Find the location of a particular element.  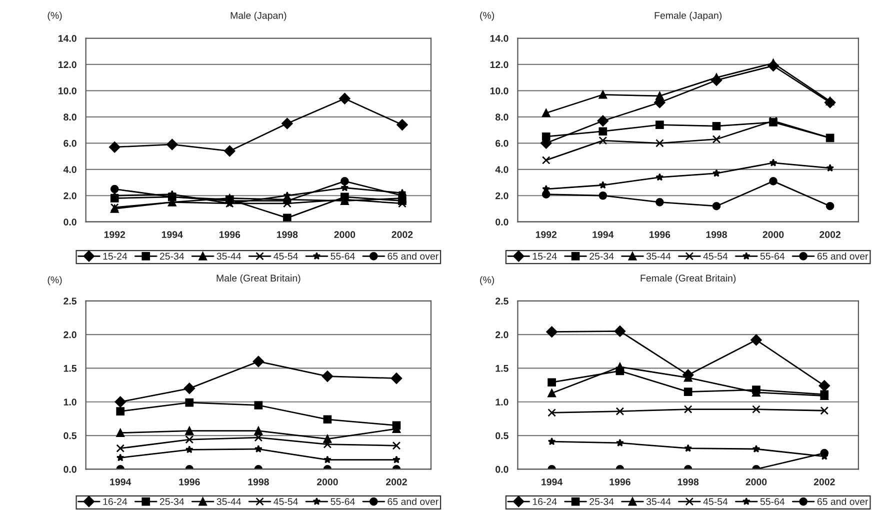

chart-title: Female (Japan) is located at coordinates (688, 16).